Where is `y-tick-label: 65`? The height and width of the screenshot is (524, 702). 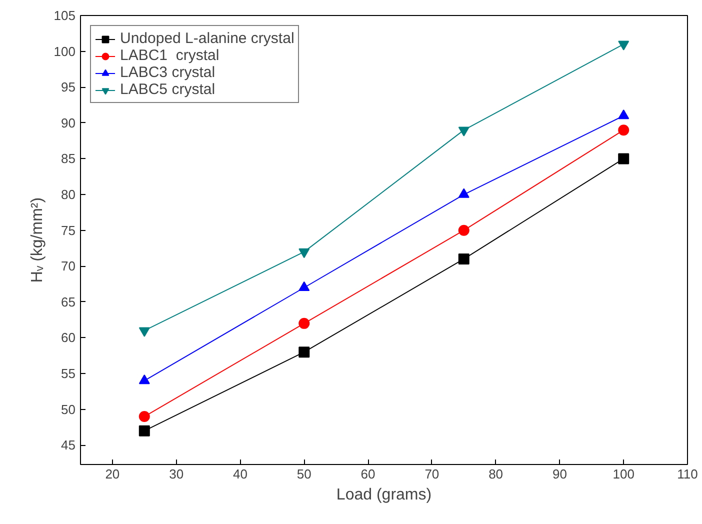 y-tick-label: 65 is located at coordinates (68, 302).